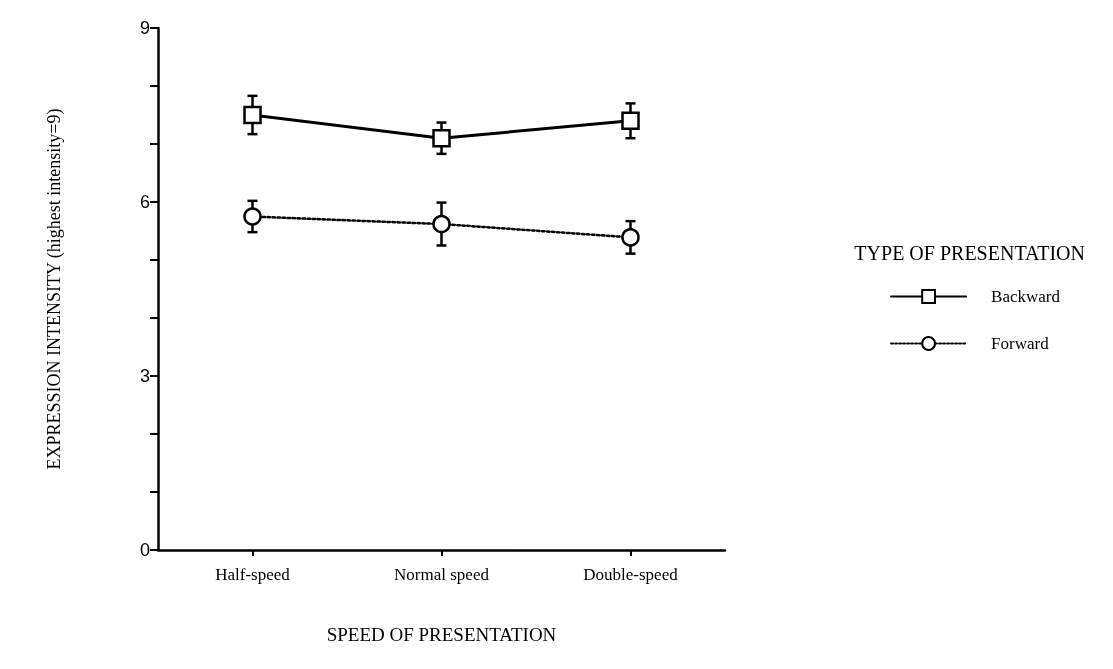 This screenshot has height=669, width=1113. Describe the element at coordinates (1020, 343) in the screenshot. I see `legend-label: Forward` at that location.